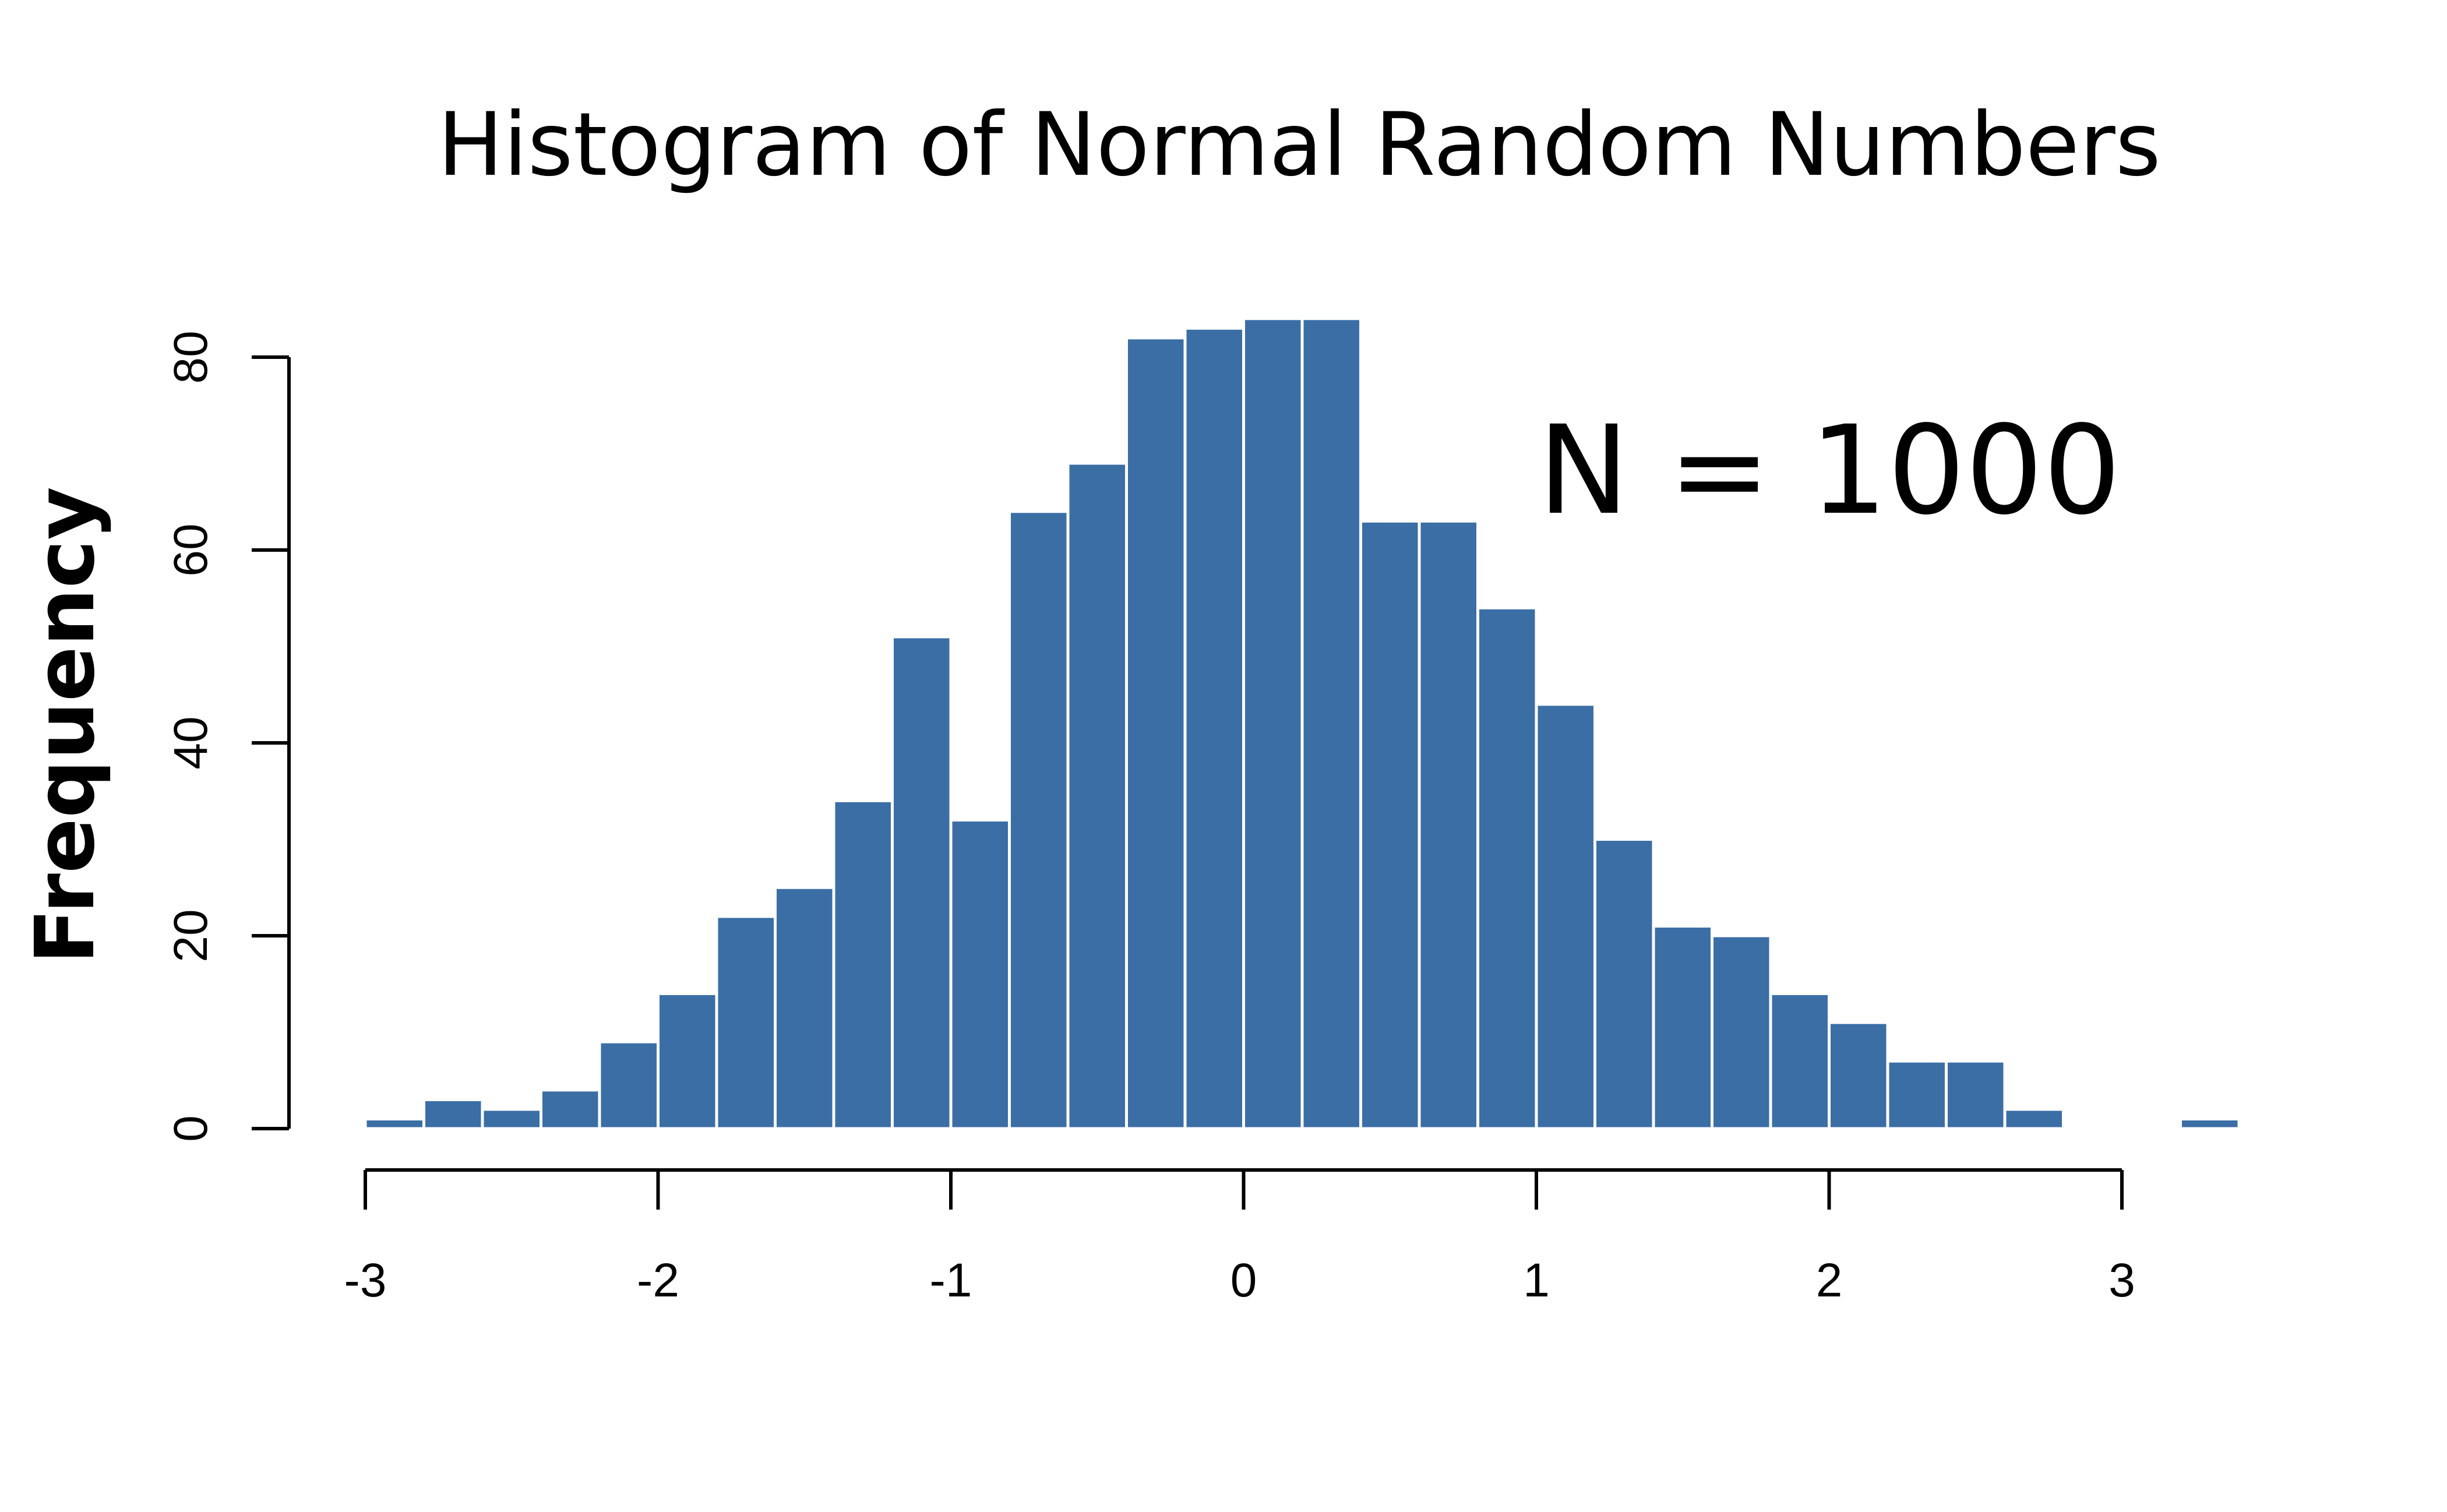 The height and width of the screenshot is (1512, 2447). I want to click on y-tick-label: 80, so click(190, 357).